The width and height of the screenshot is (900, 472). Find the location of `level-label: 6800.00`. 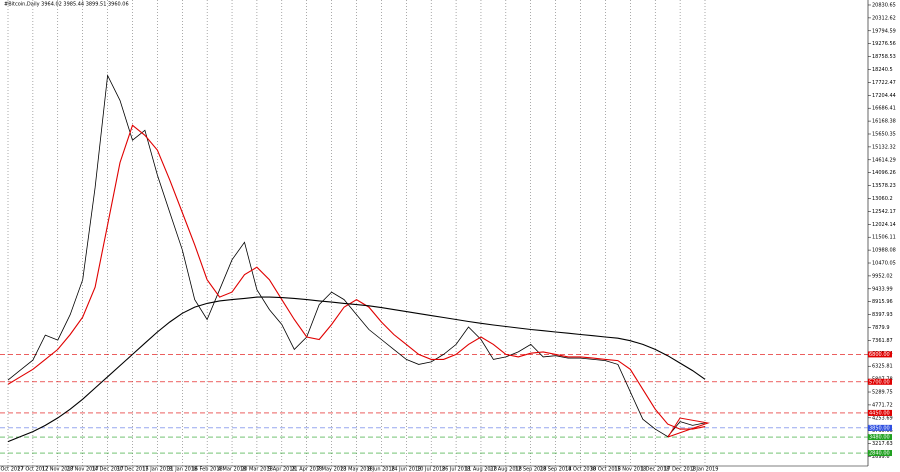

level-label: 6800.00 is located at coordinates (879, 355).